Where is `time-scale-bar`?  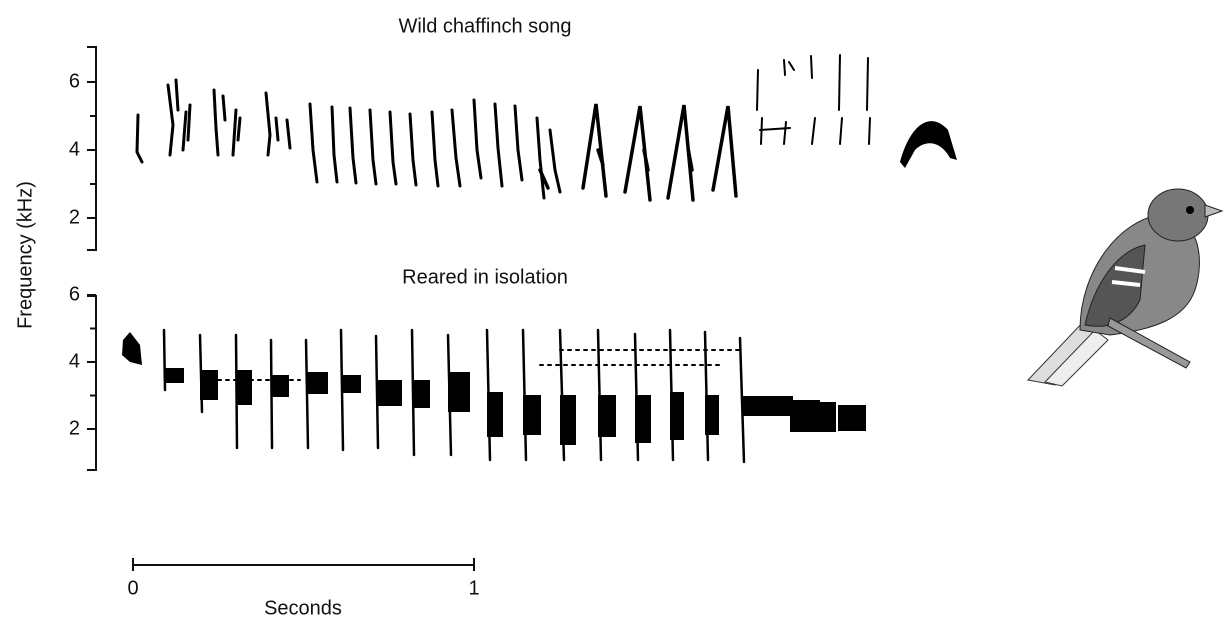 time-scale-bar is located at coordinates (303, 564).